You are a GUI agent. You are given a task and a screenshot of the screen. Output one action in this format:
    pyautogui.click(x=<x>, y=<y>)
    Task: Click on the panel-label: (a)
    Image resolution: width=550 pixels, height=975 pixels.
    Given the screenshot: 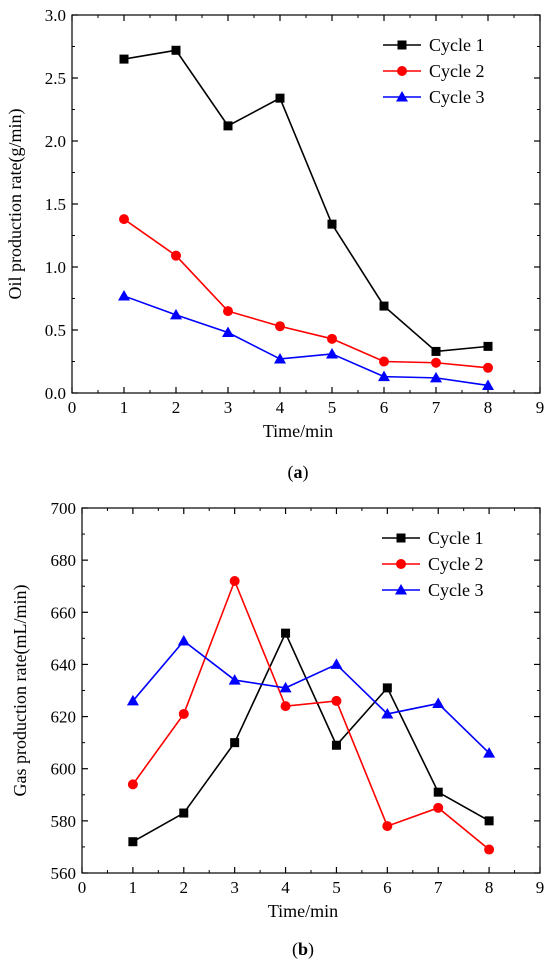 What is the action you would take?
    pyautogui.click(x=298, y=472)
    